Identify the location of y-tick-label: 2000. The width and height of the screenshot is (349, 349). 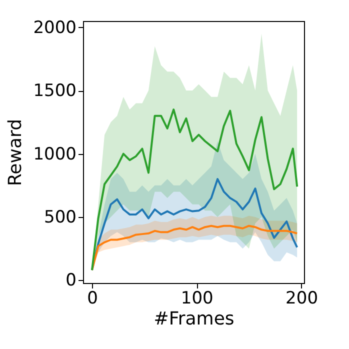
(54, 28).